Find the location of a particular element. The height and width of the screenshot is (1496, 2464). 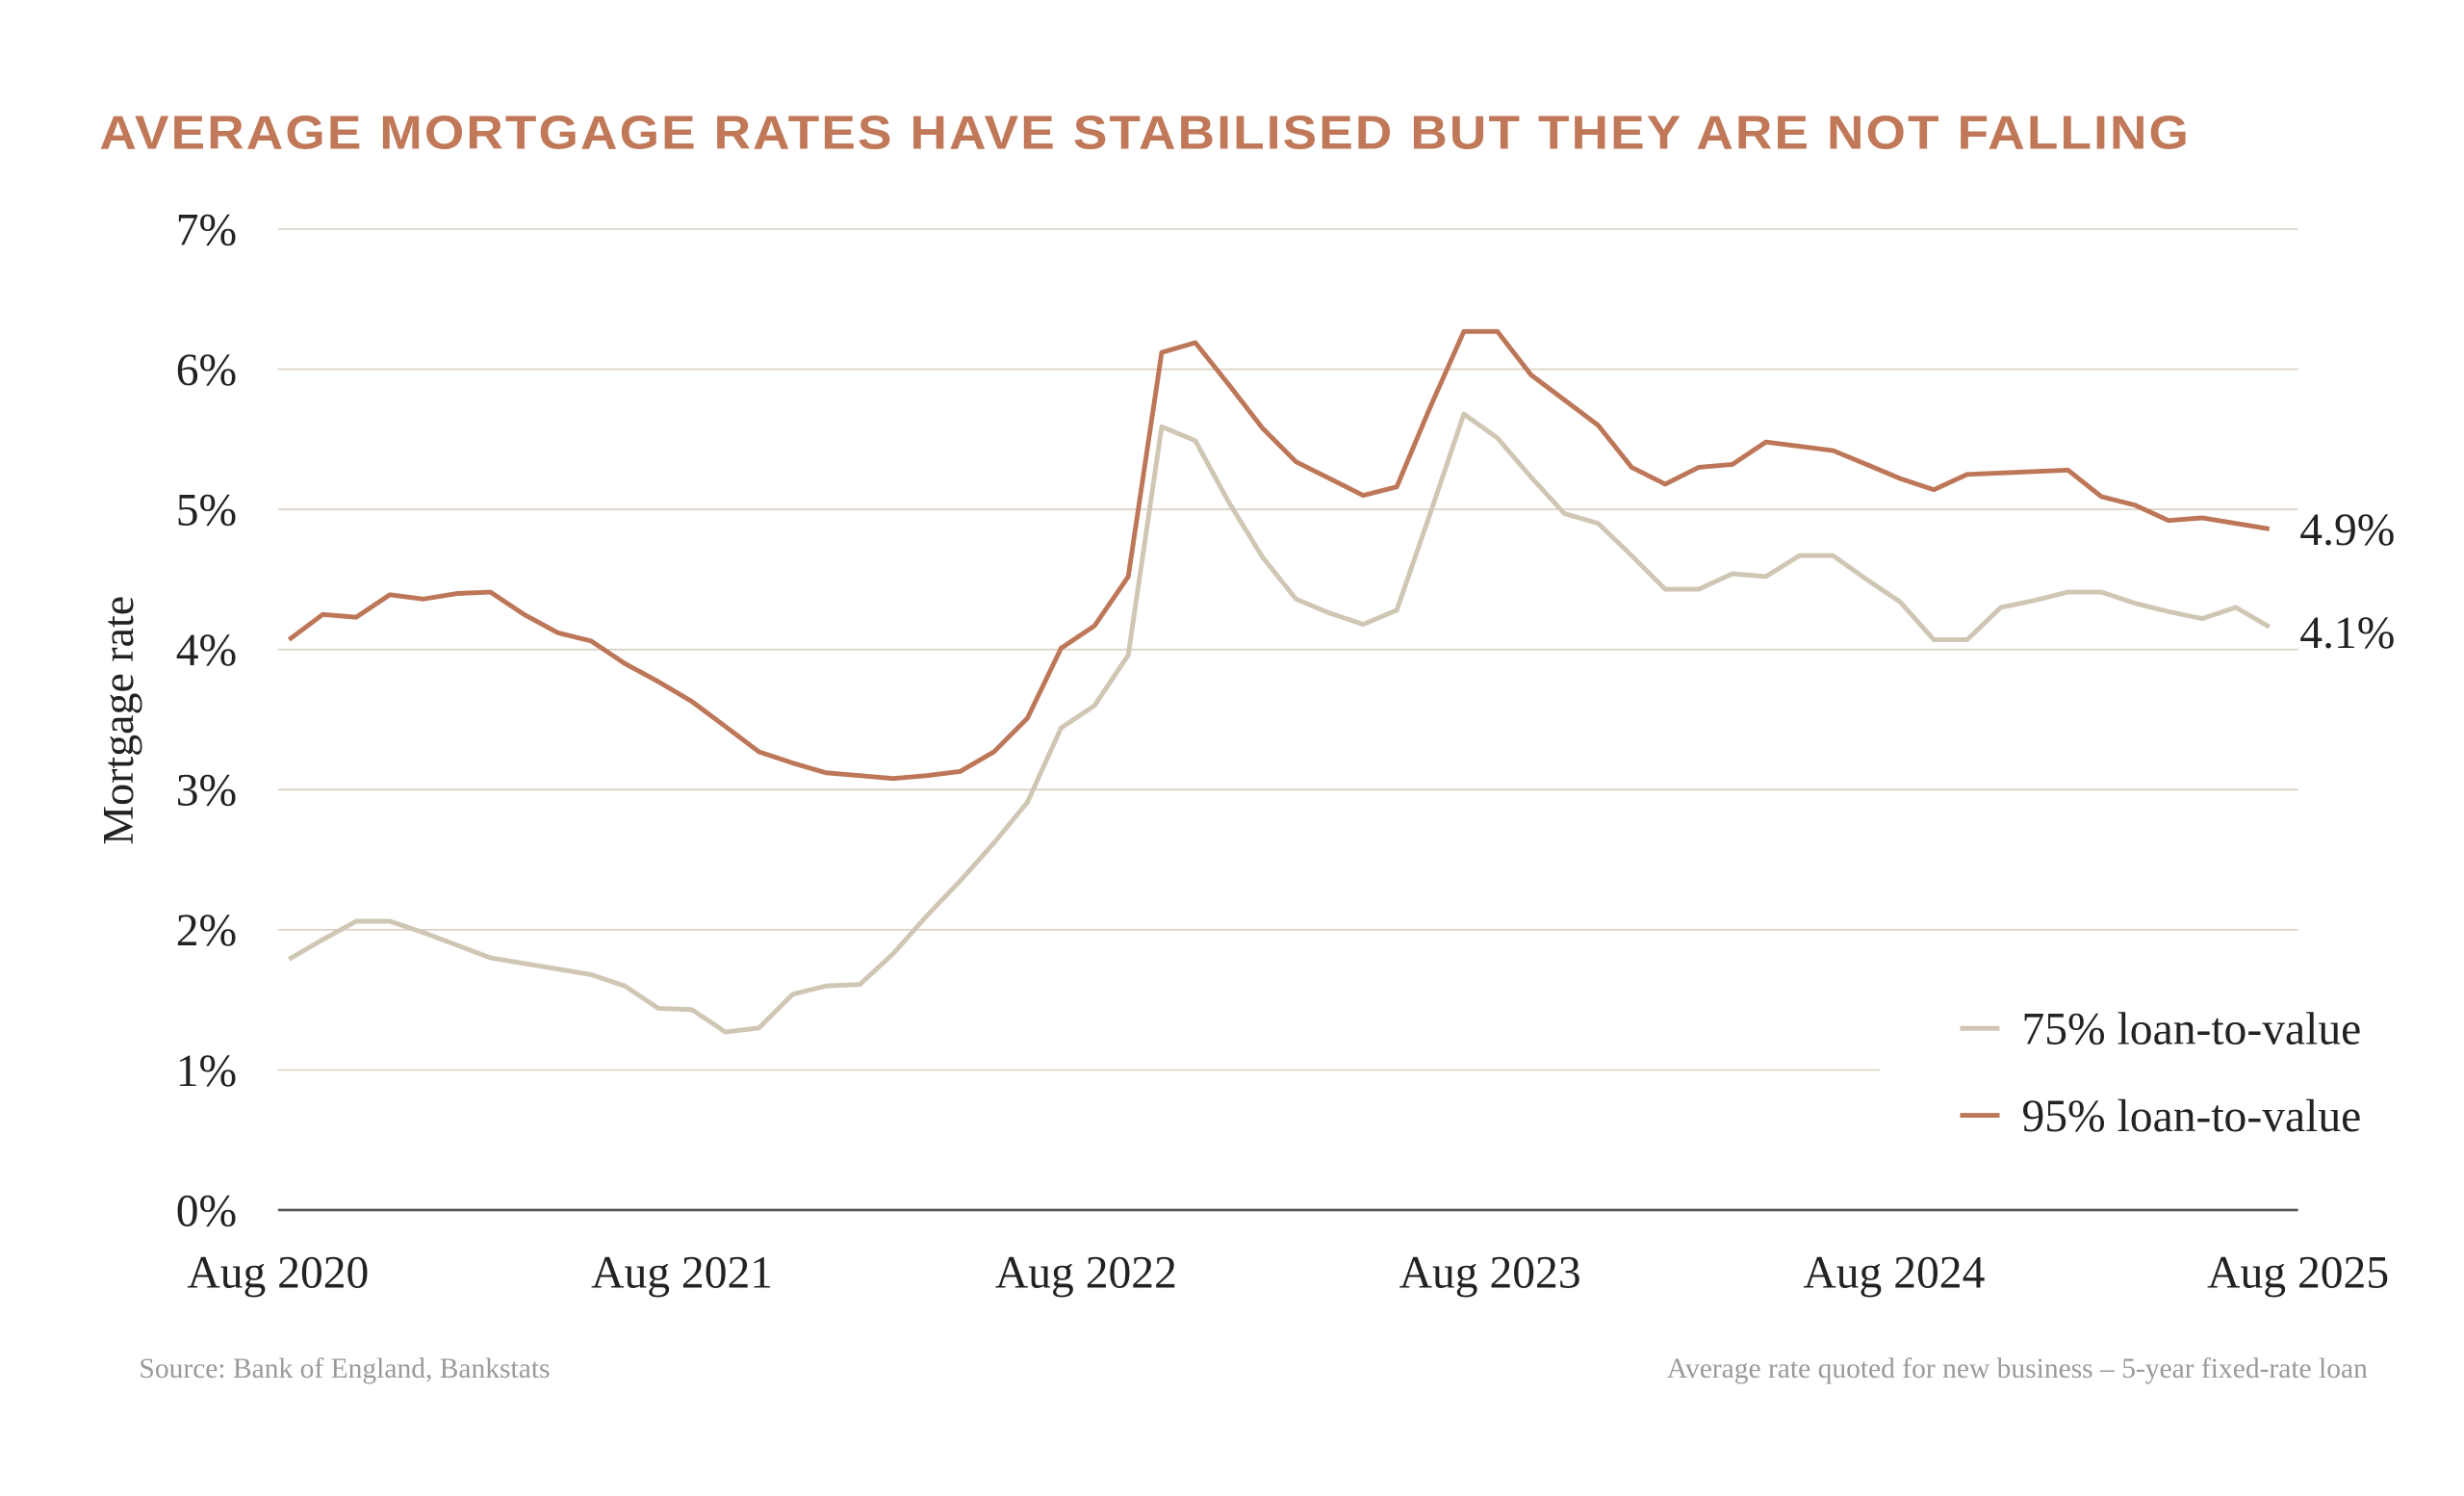

y-tick-label: 4% is located at coordinates (206, 651).